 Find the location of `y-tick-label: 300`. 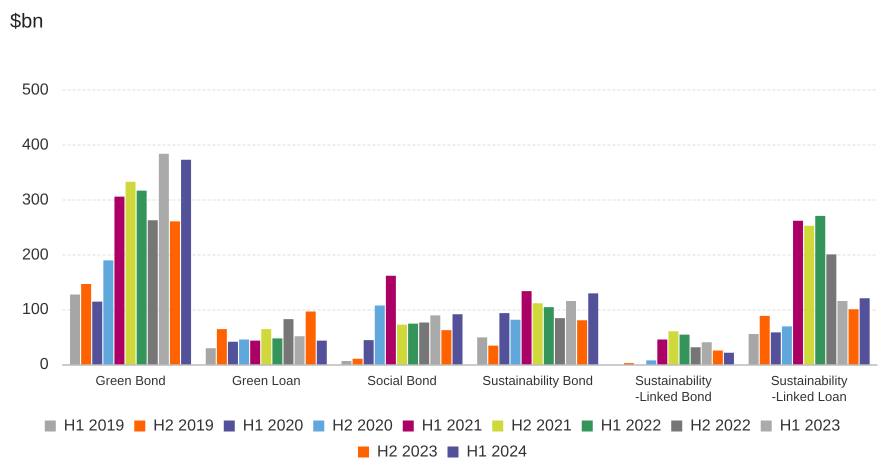

y-tick-label: 300 is located at coordinates (35, 199).